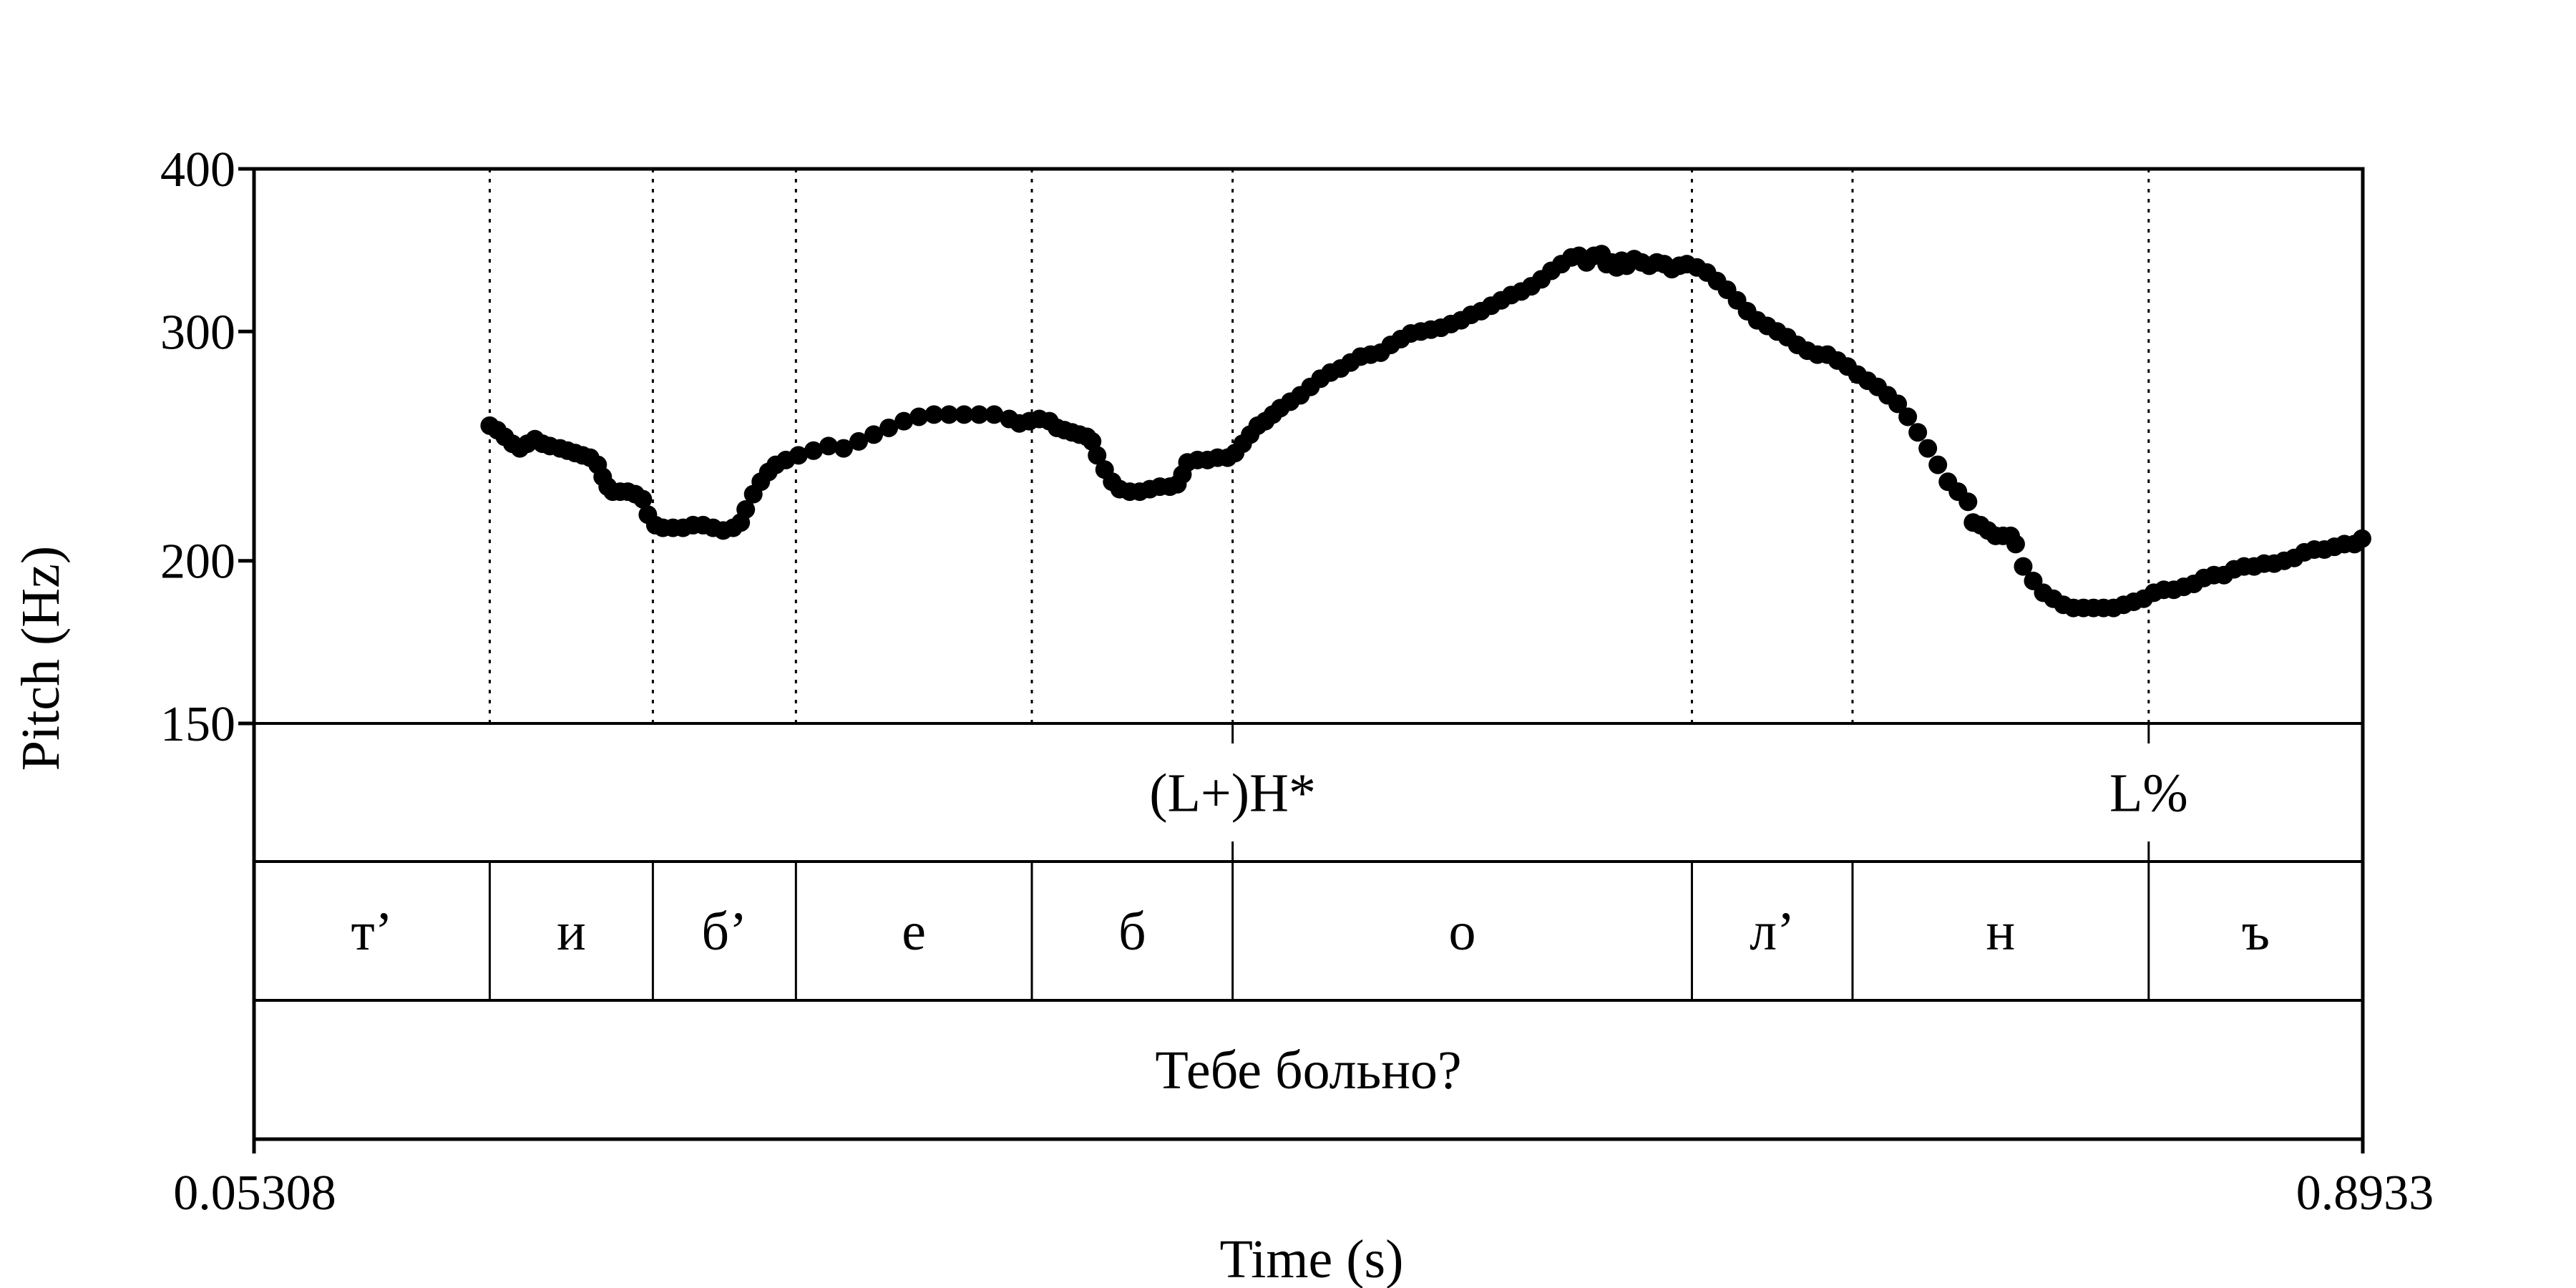  I want to click on sentence-label-0: Тебе больно?, so click(1308, 1070).